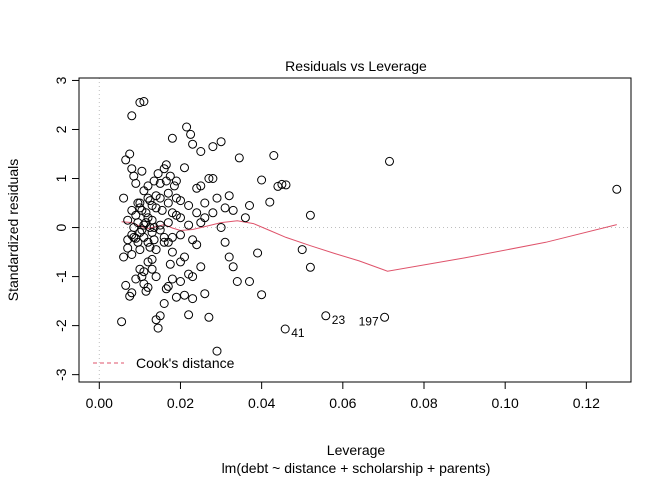  Describe the element at coordinates (180, 403) in the screenshot. I see `x-tick-label: 0.02` at that location.